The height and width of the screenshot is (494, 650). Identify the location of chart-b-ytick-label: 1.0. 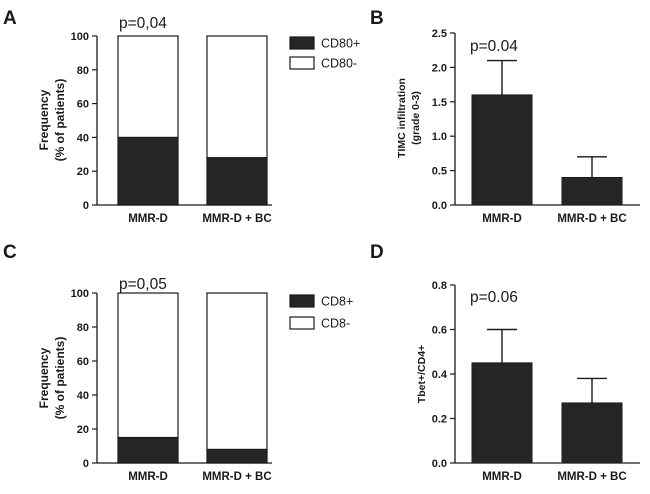
(439, 137).